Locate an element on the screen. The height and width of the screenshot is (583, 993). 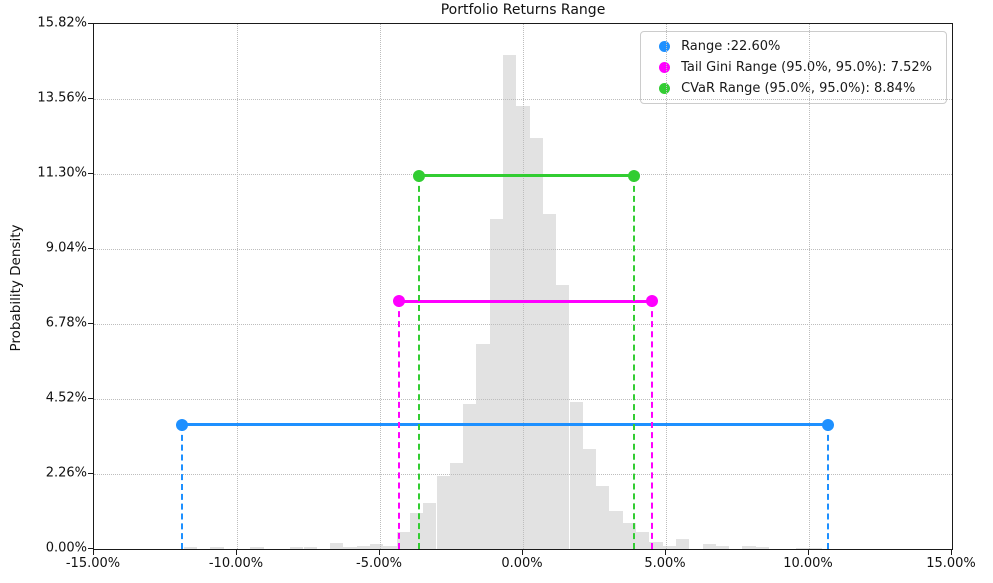
cvar-range-line is located at coordinates (527, 176).